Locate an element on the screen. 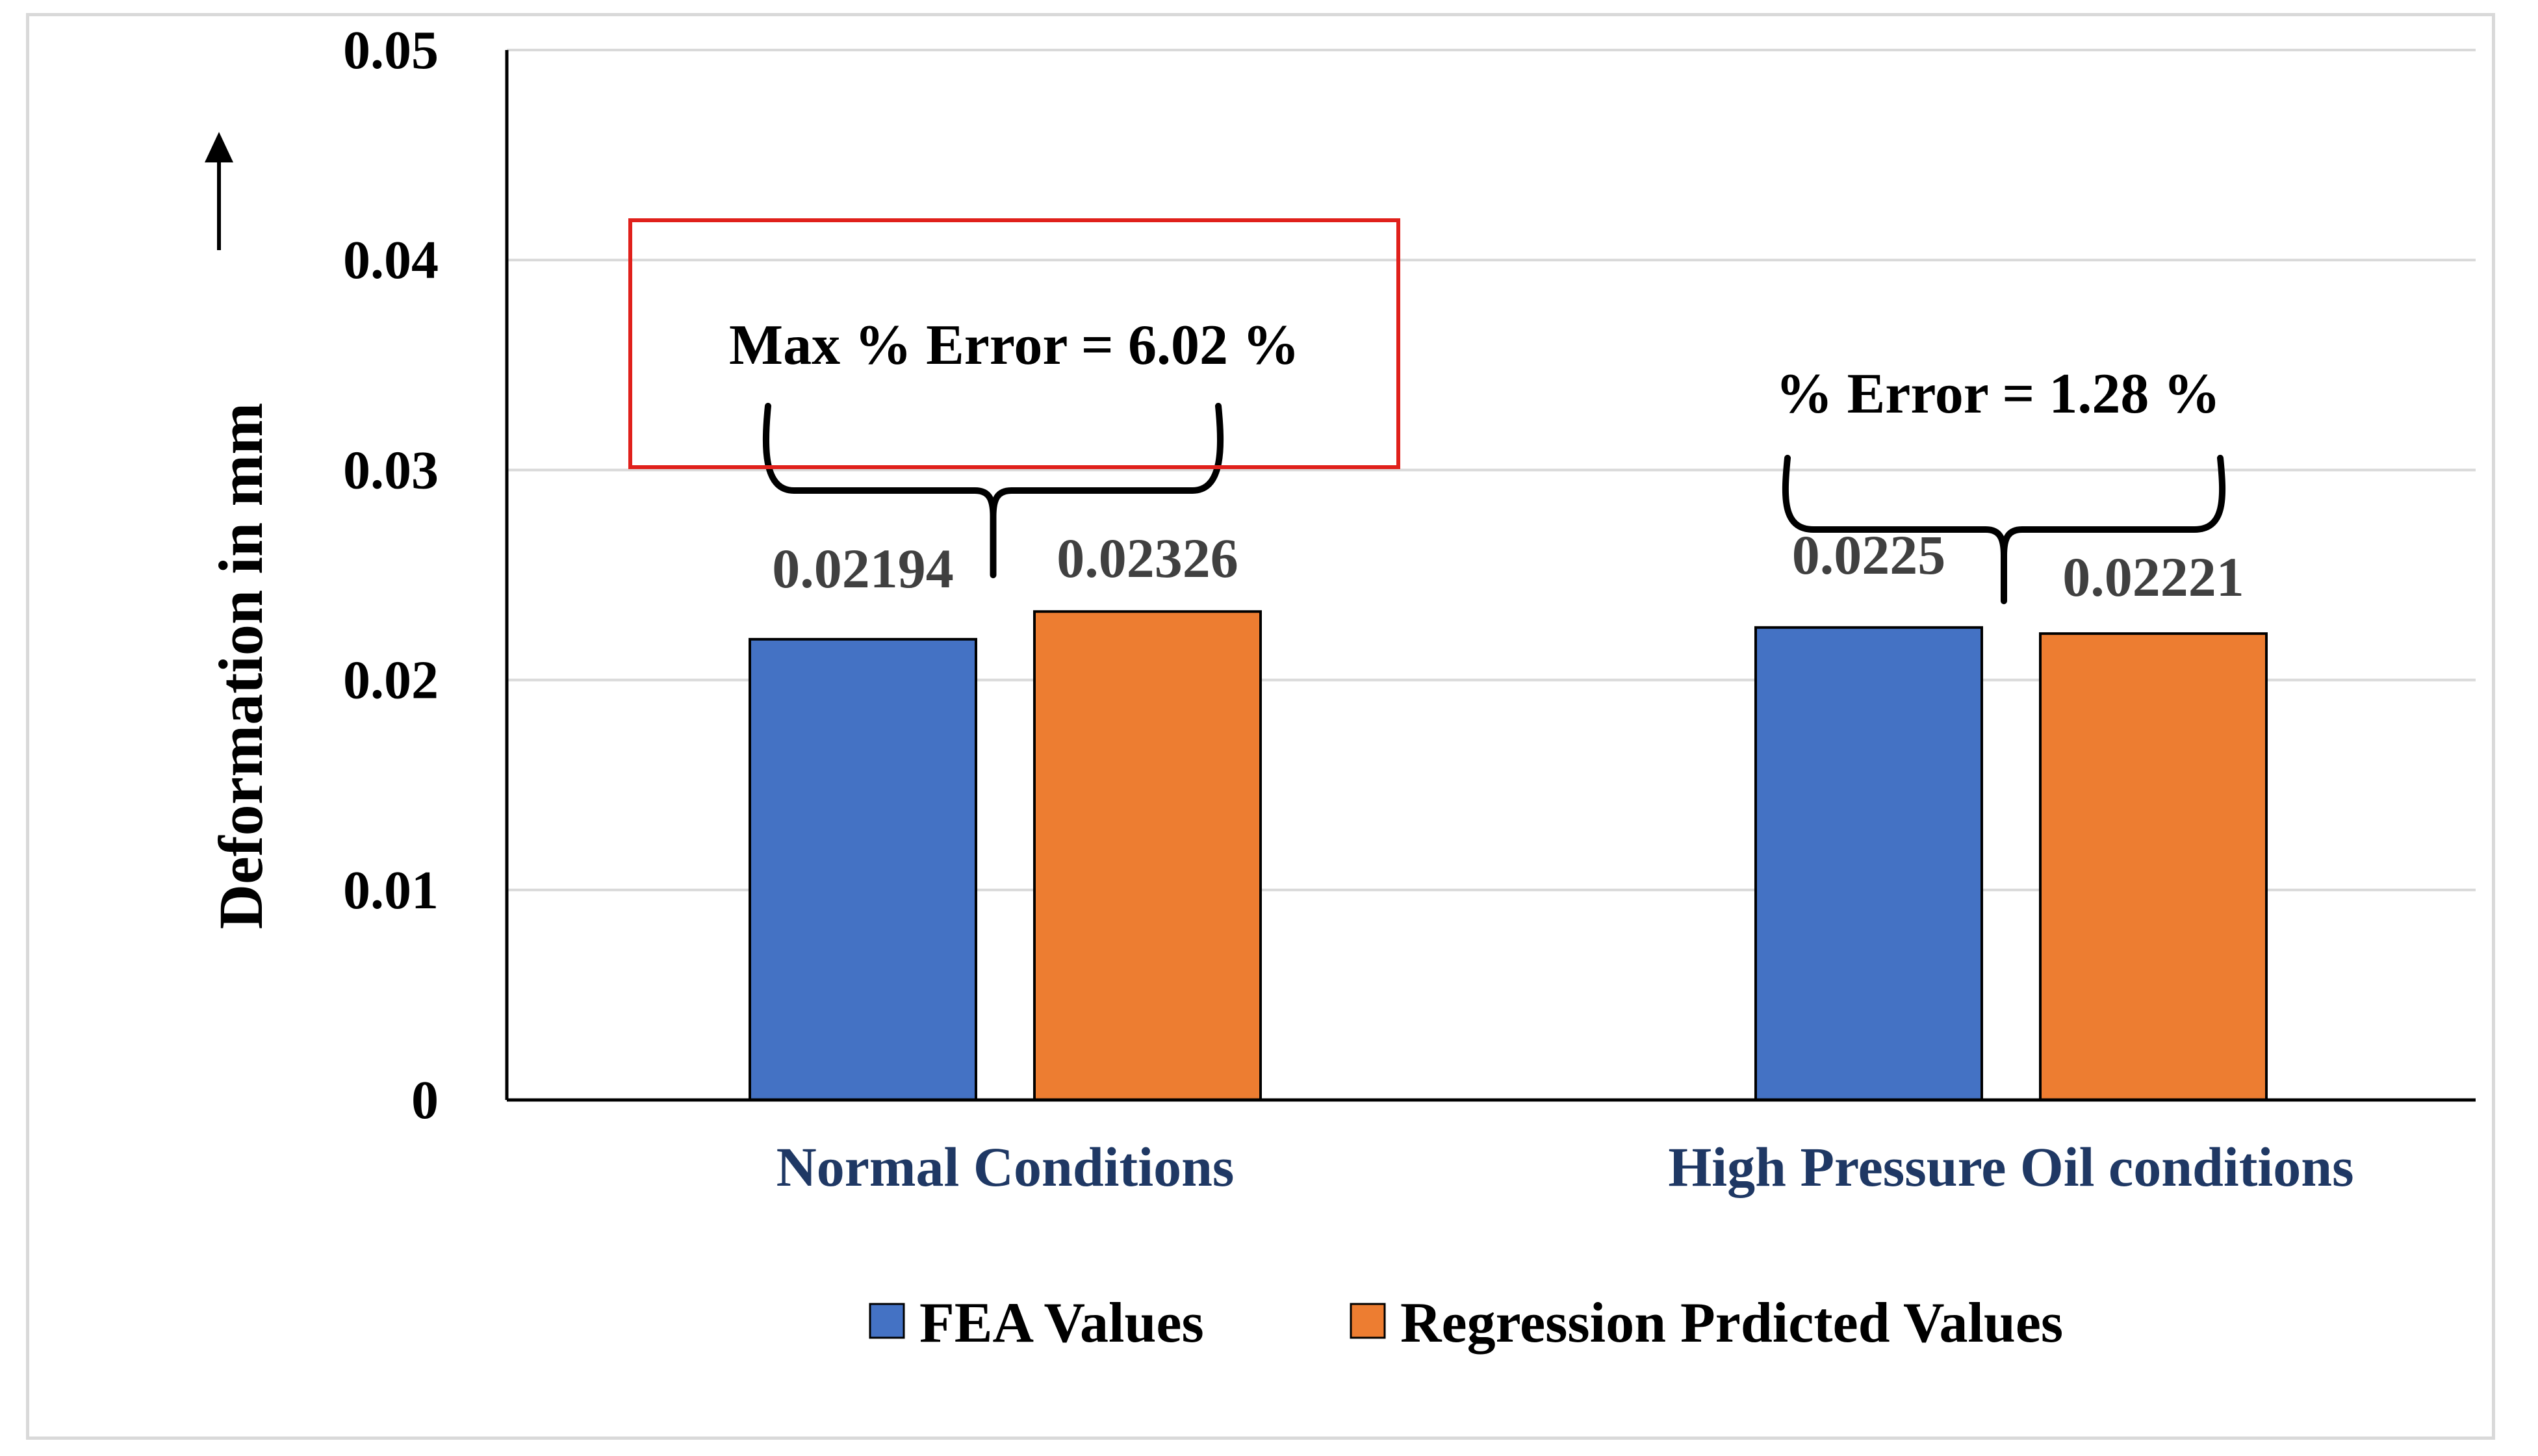 This screenshot has height=1456, width=2538. y-tick-label: 0.04 is located at coordinates (391, 260).